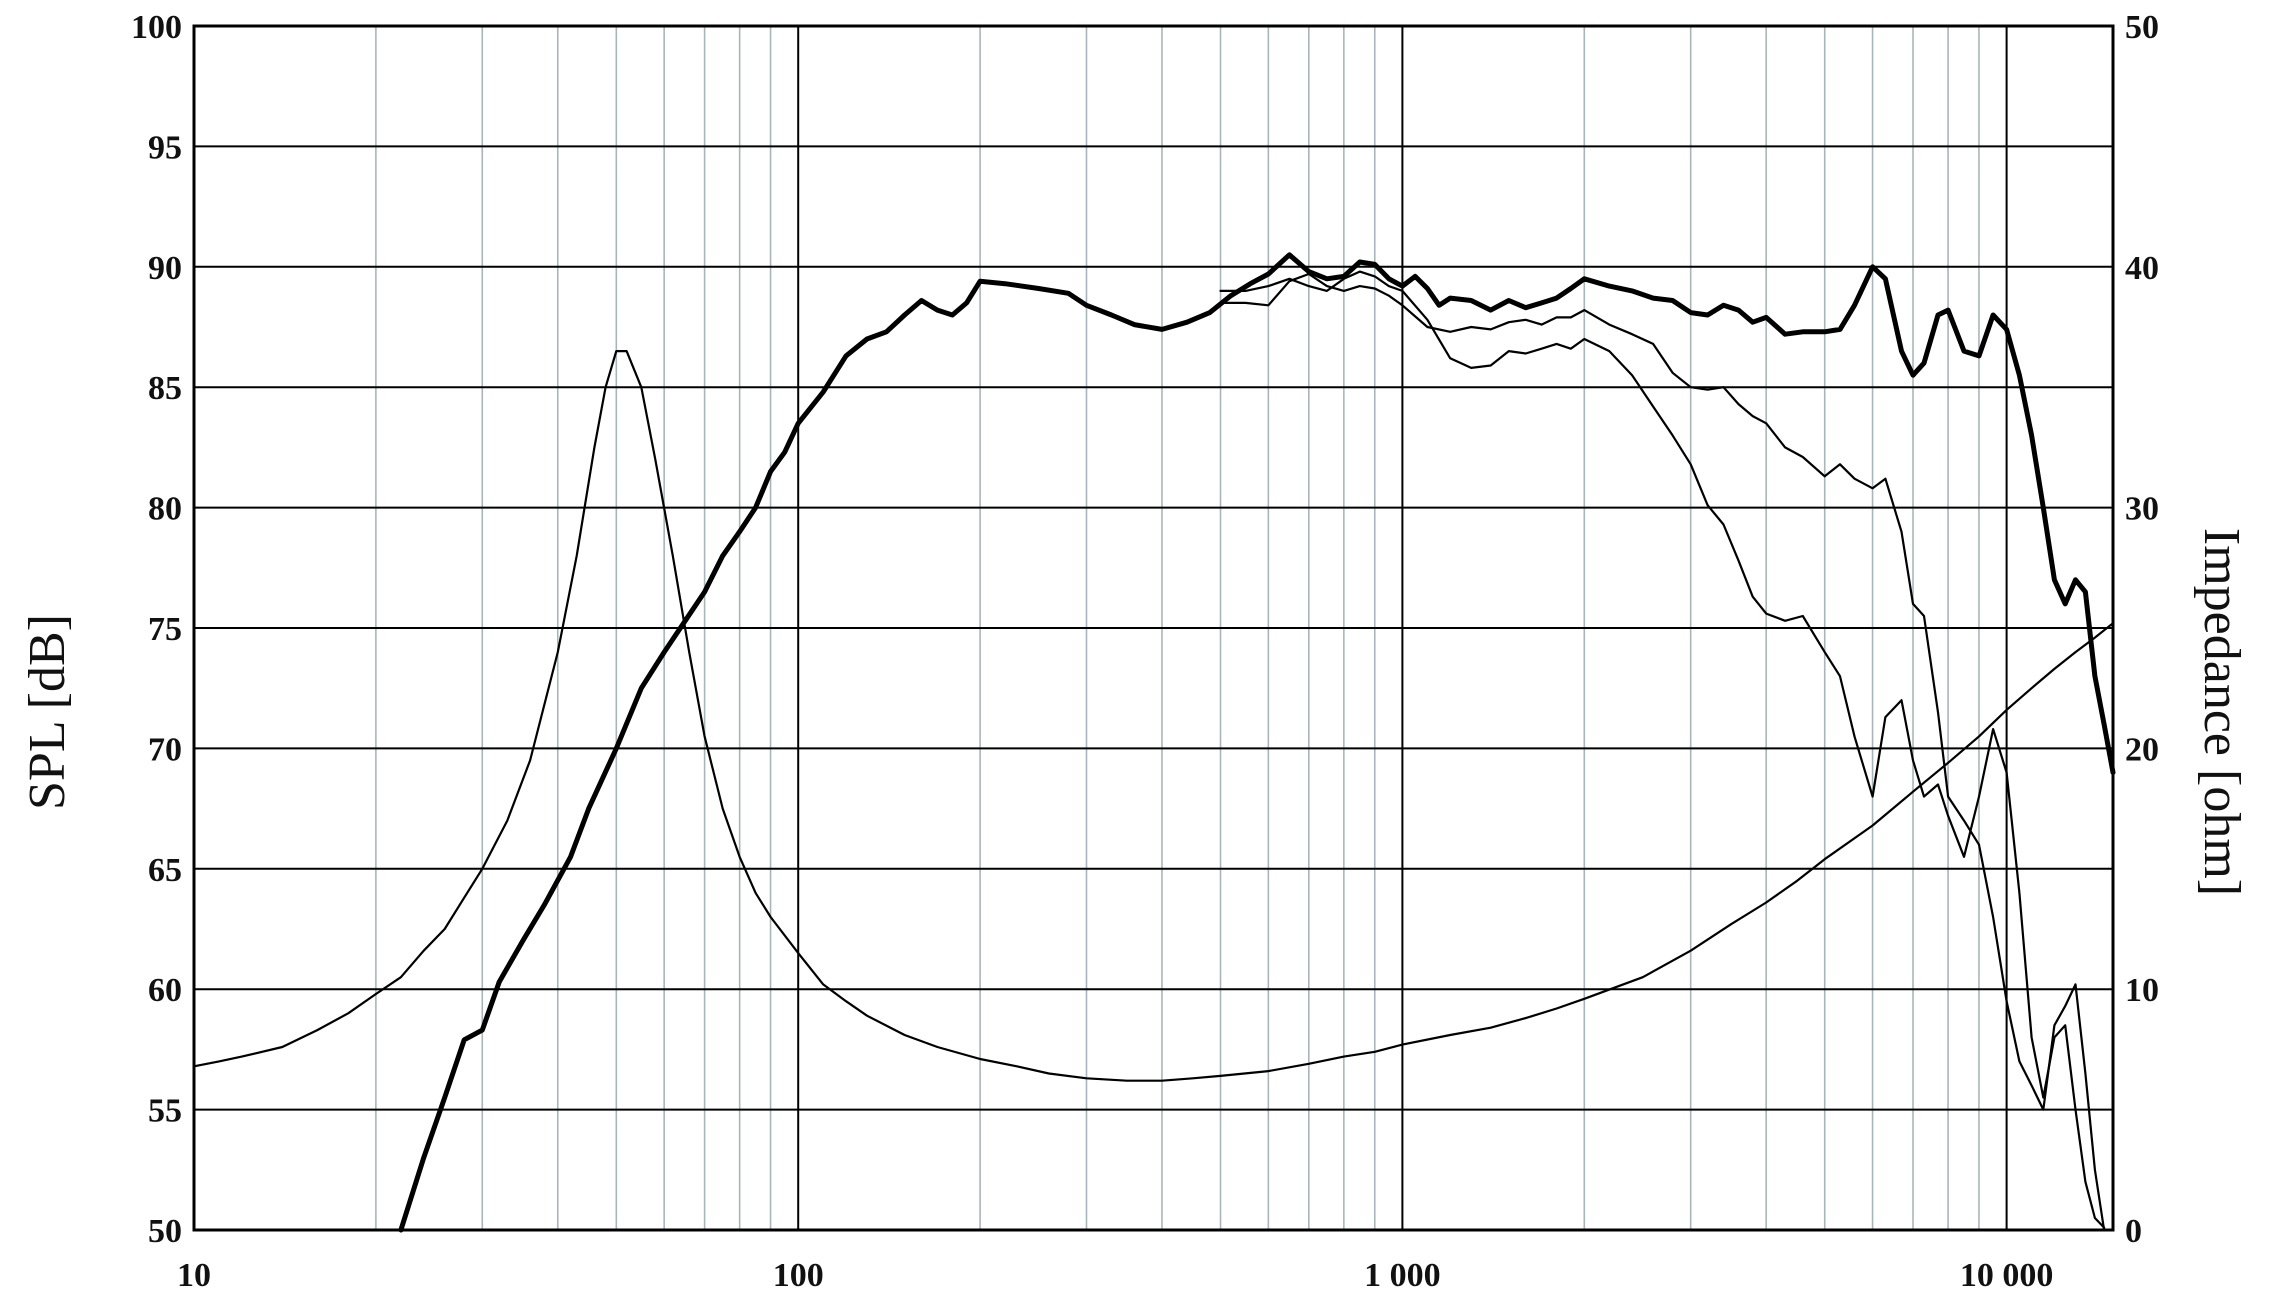 This screenshot has width=2271, height=1301. I want to click on y-right-tick-label: 40, so click(2142, 268).